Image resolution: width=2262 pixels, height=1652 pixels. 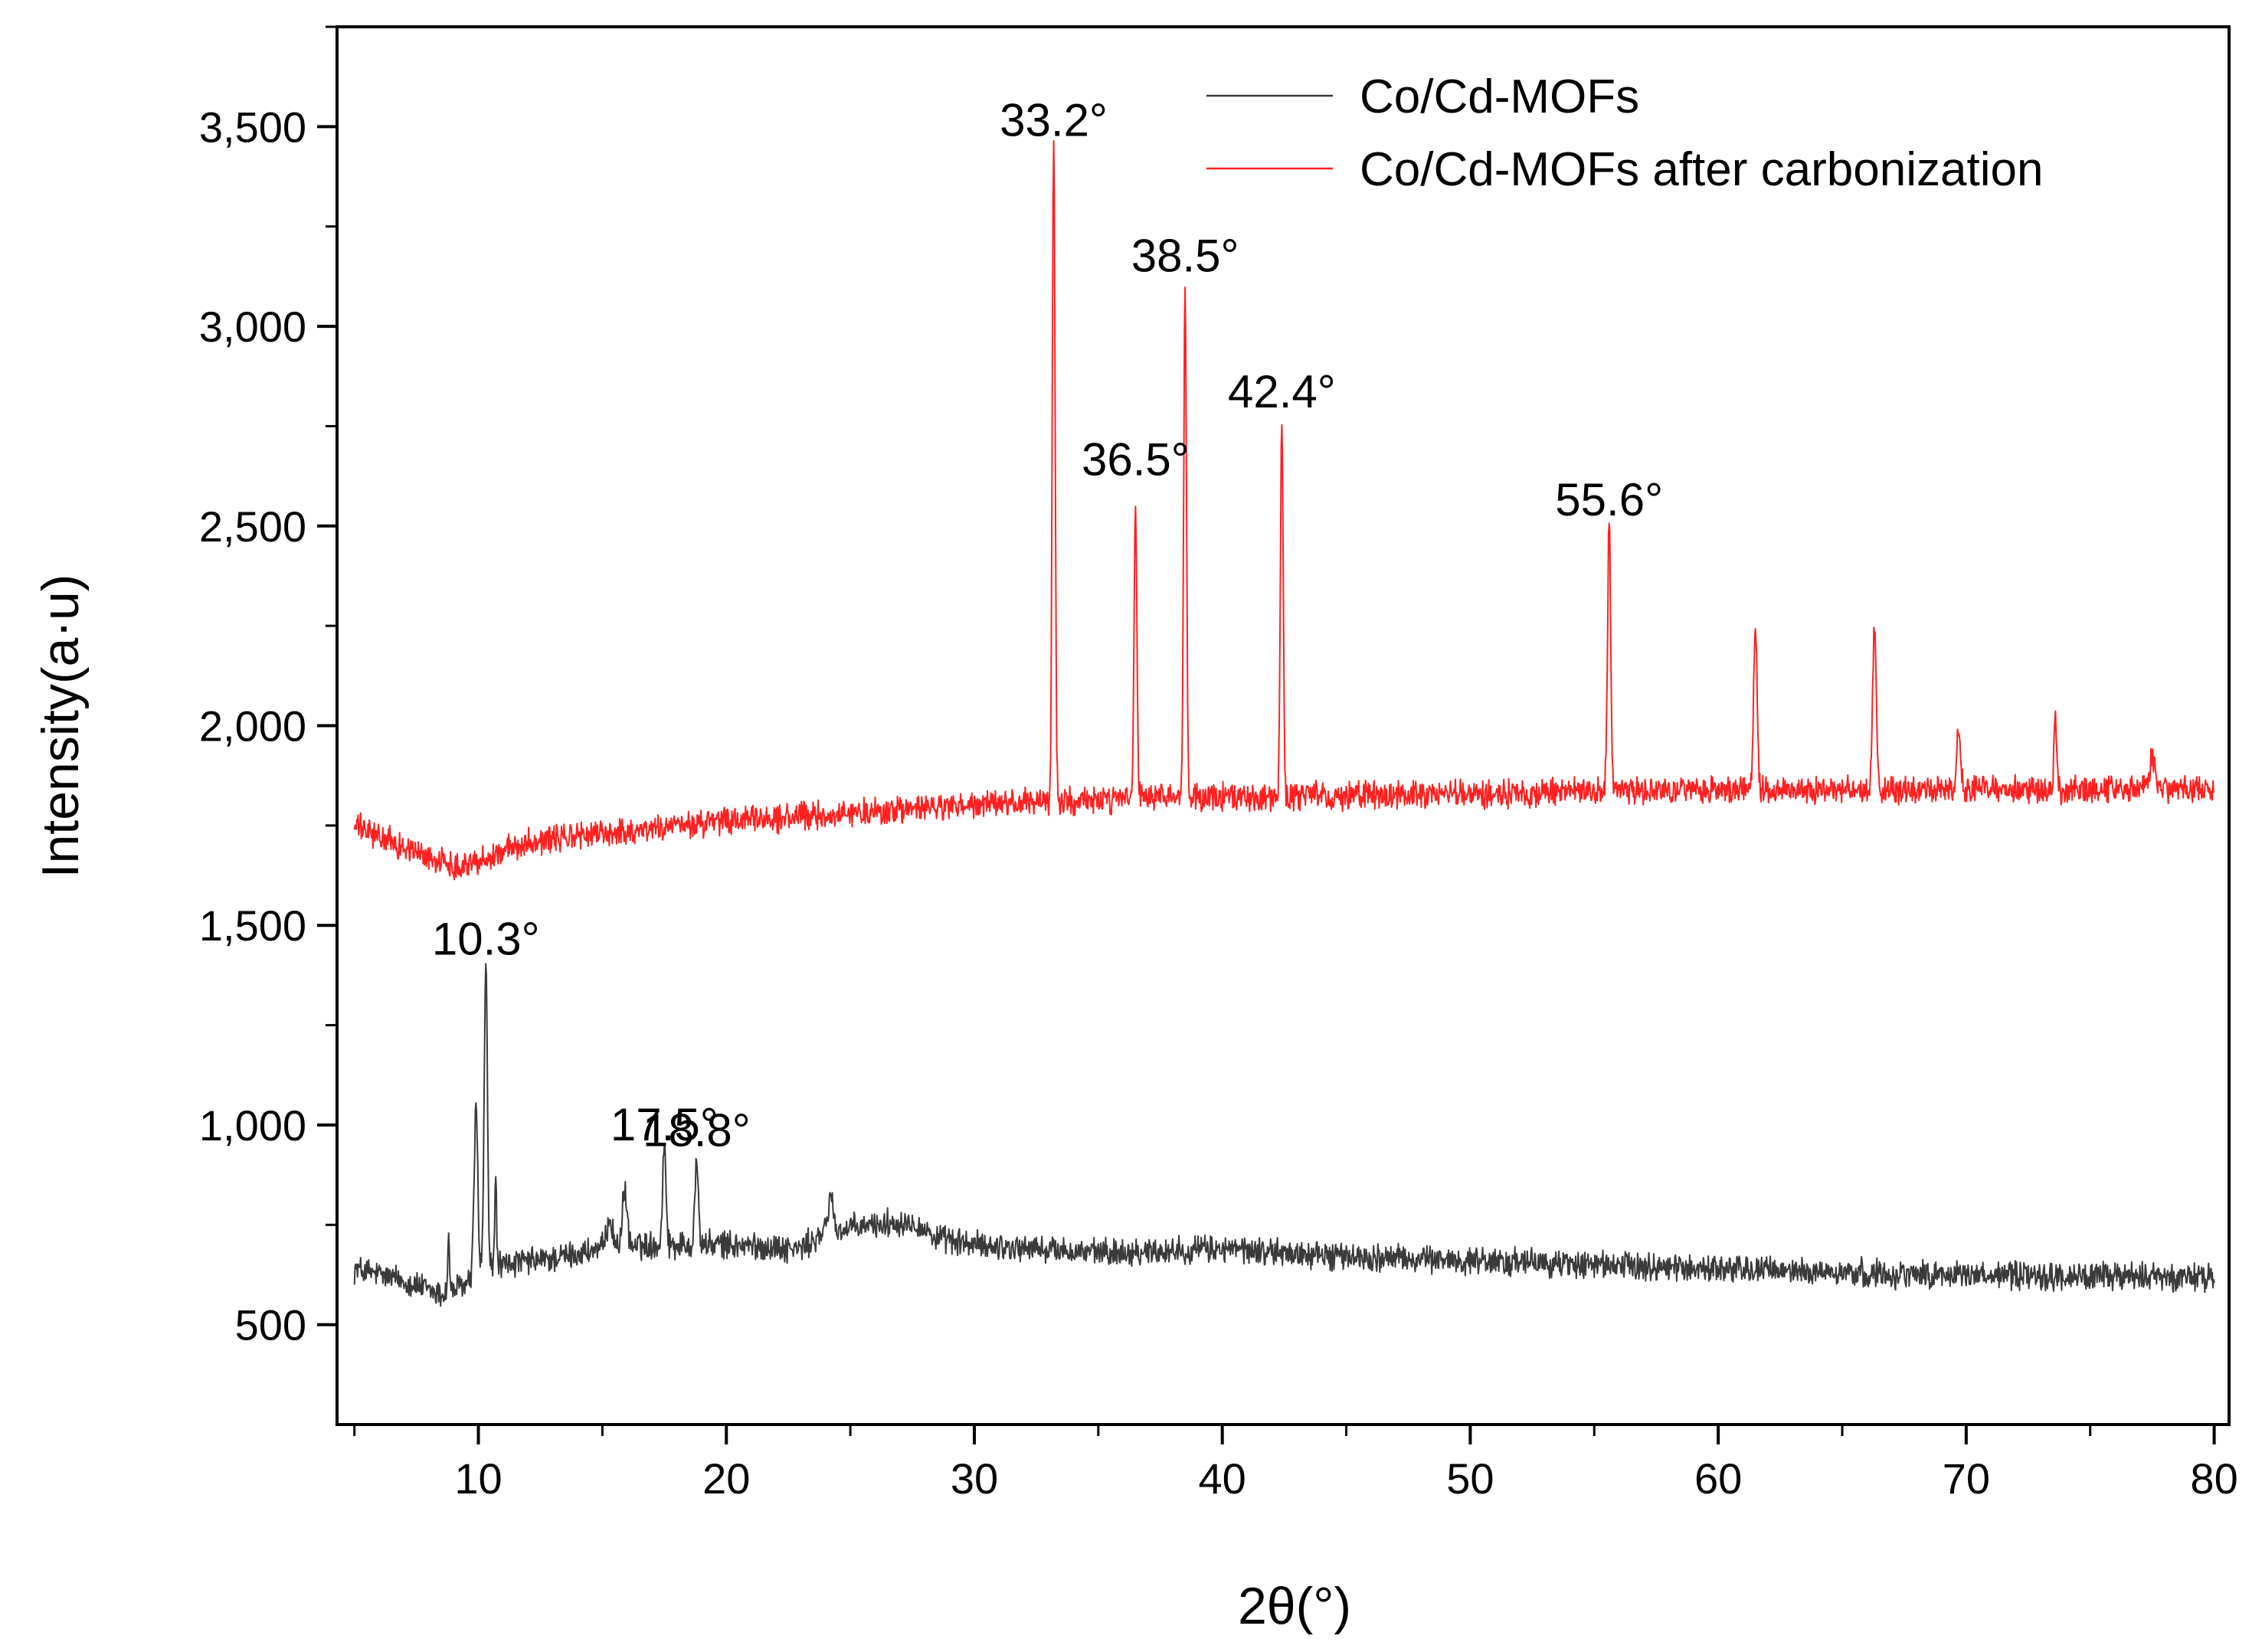 I want to click on peak-annotation: 10.3°, so click(x=486, y=938).